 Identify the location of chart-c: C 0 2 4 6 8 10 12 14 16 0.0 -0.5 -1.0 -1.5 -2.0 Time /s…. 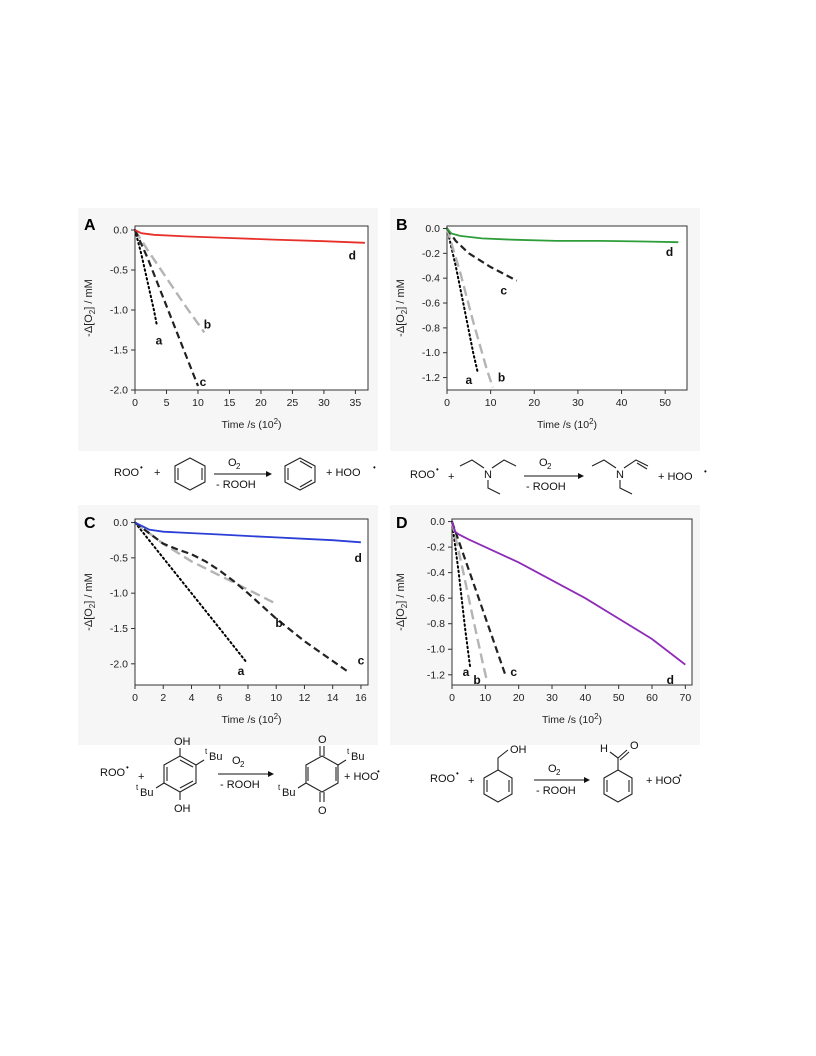
(226, 620).